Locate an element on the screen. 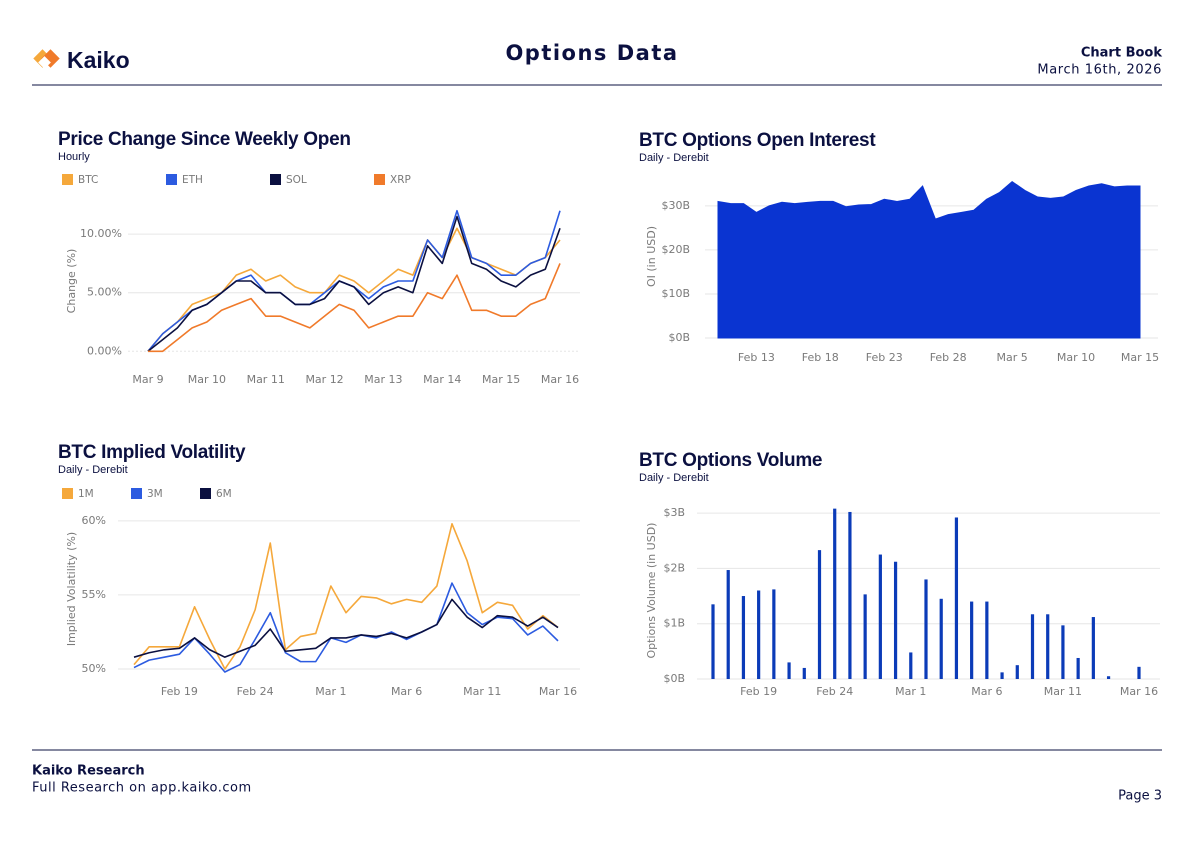 The image size is (1199, 848). legend-label: BTC is located at coordinates (88, 180).